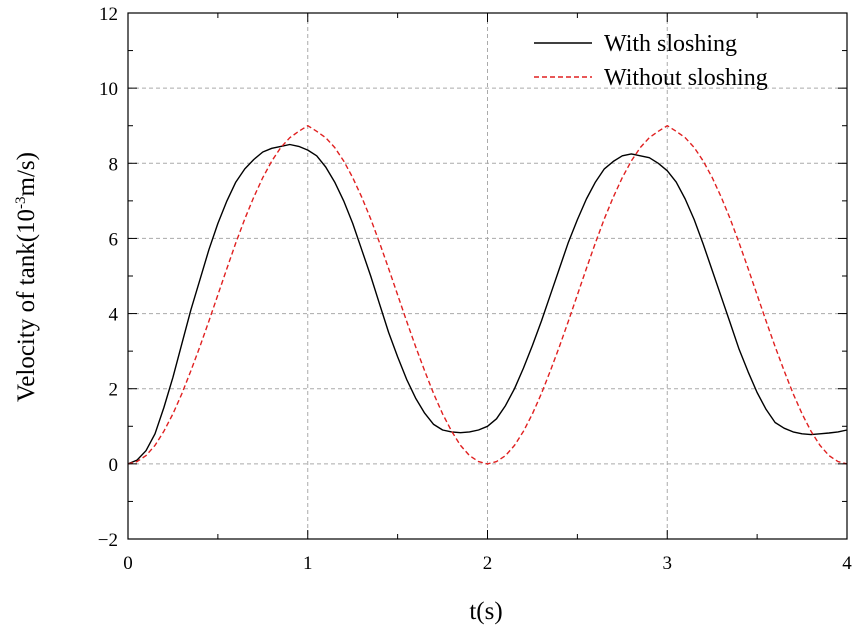 This screenshot has width=861, height=632. What do you see at coordinates (114, 465) in the screenshot?
I see `y-tick-label: 0` at bounding box center [114, 465].